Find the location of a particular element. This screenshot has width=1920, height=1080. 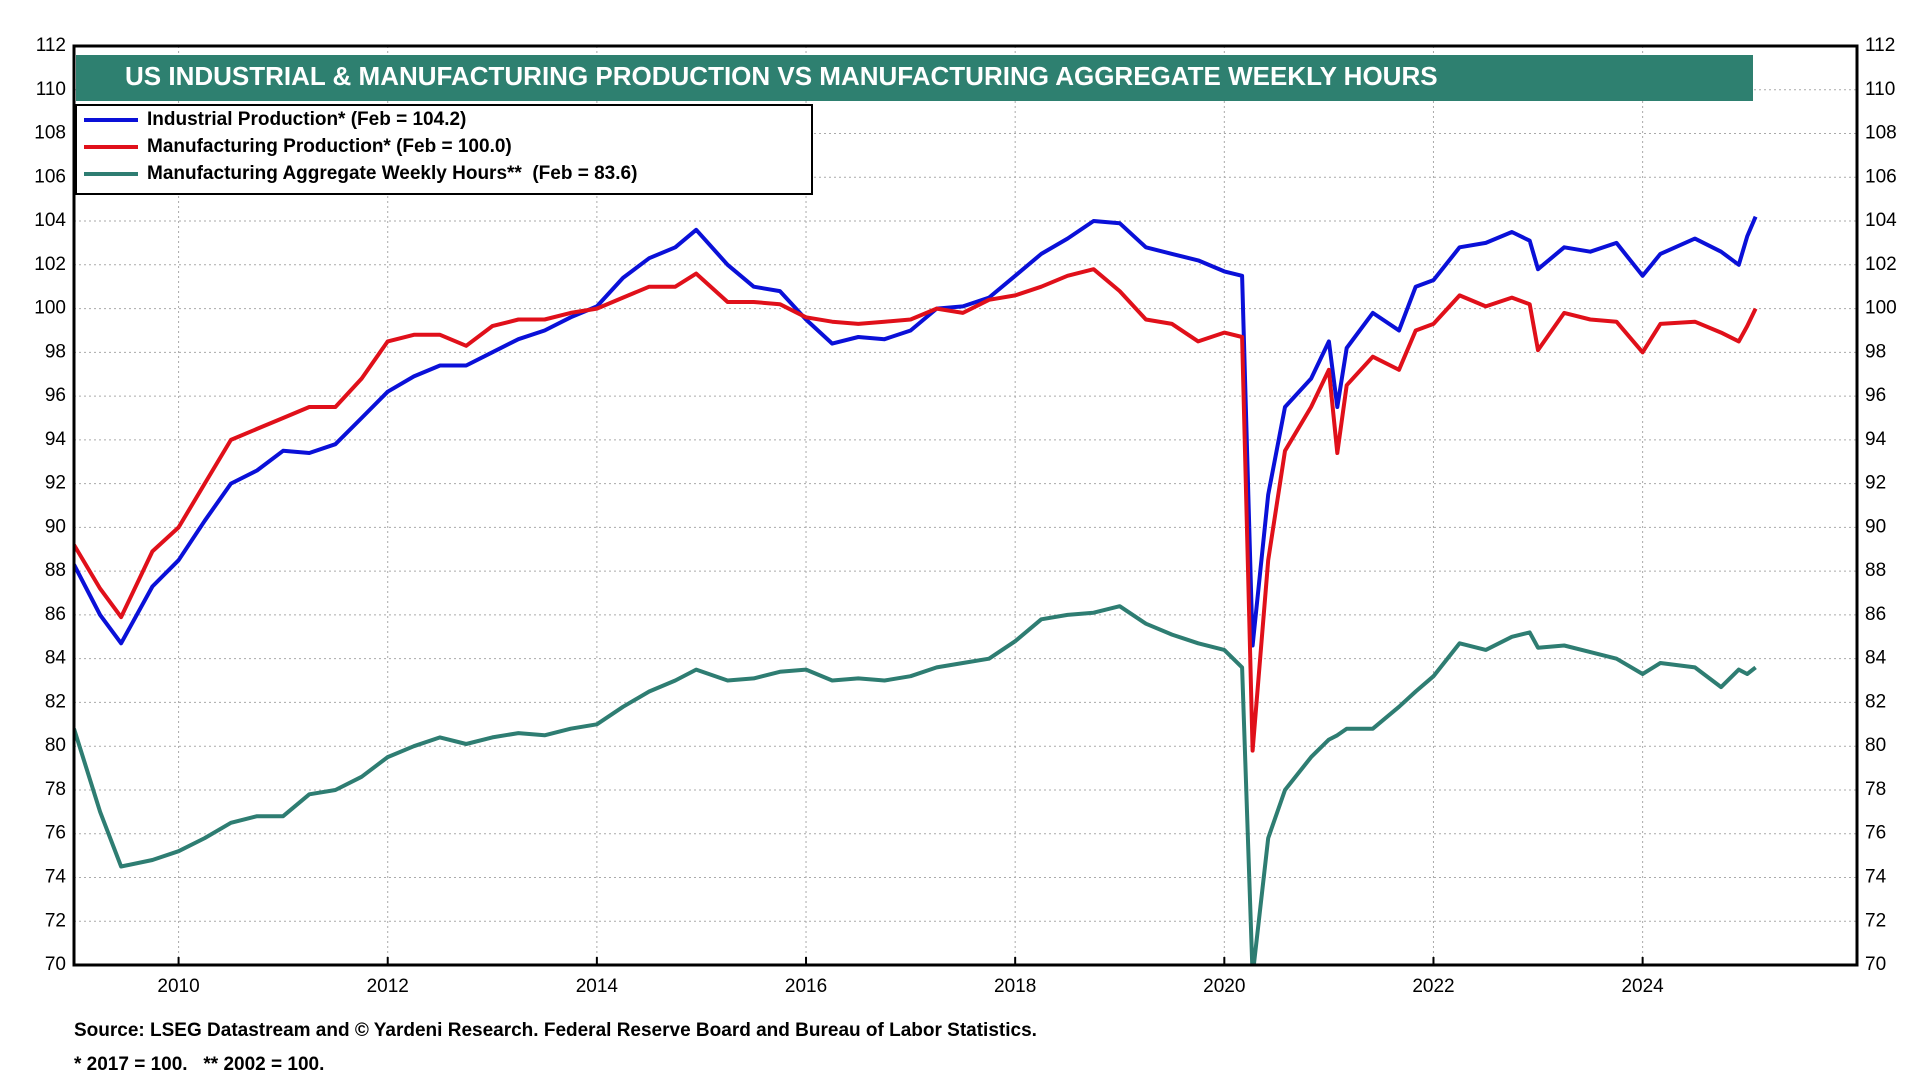

y-tick-label: 100 is located at coordinates (50, 308).